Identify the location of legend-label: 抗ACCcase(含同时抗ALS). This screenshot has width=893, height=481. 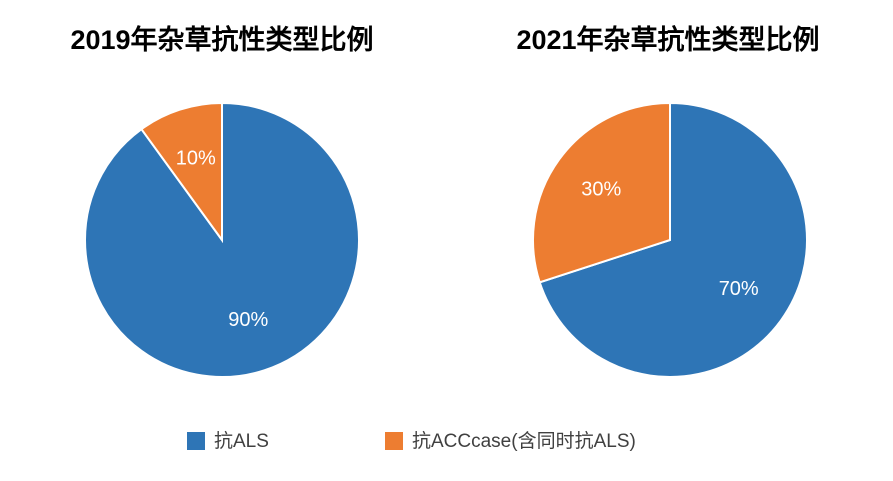
(524, 441).